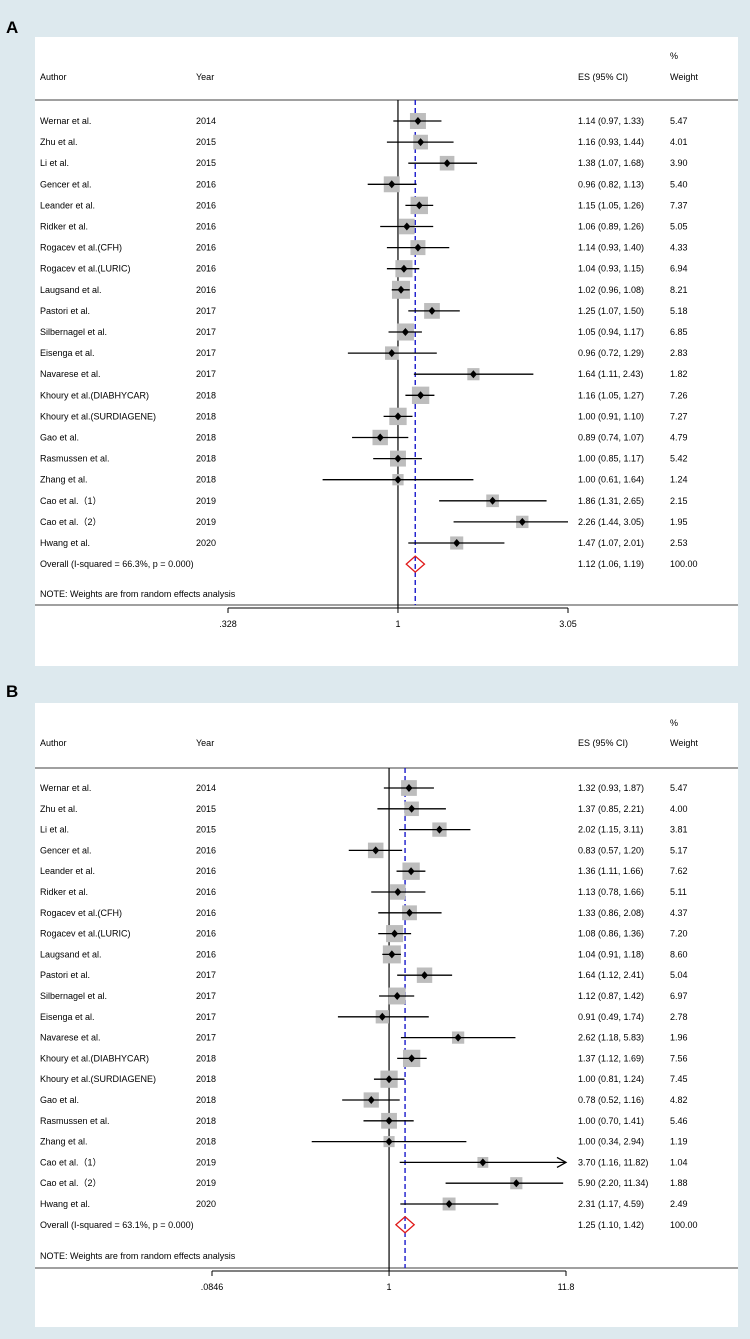 This screenshot has width=750, height=1339. What do you see at coordinates (679, 954) in the screenshot?
I see `study-weight: 8.60` at bounding box center [679, 954].